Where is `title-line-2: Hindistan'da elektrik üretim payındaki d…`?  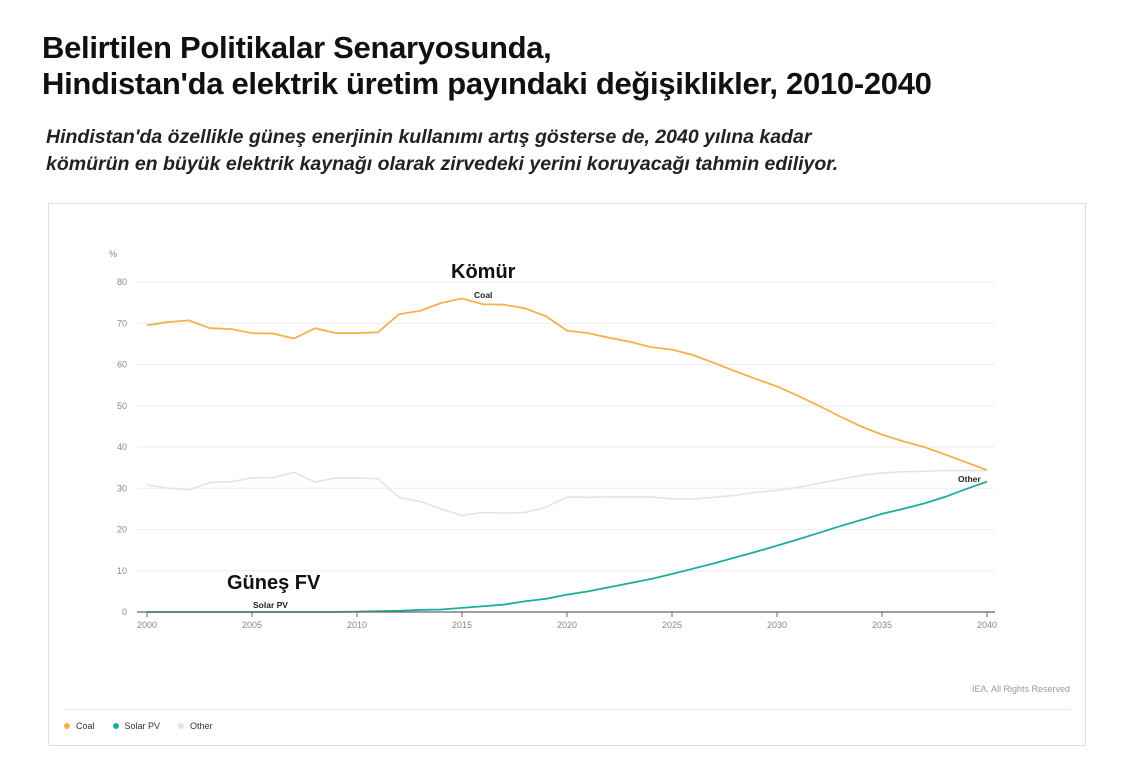
title-line-2: Hindistan'da elektrik üretim payındaki d… is located at coordinates (487, 83).